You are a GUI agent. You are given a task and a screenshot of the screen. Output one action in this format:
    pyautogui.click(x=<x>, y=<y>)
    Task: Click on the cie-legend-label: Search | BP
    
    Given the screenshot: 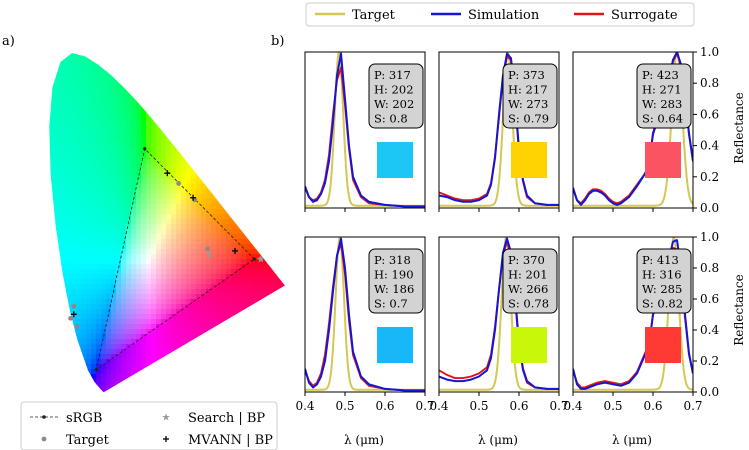 What is the action you would take?
    pyautogui.click(x=226, y=418)
    